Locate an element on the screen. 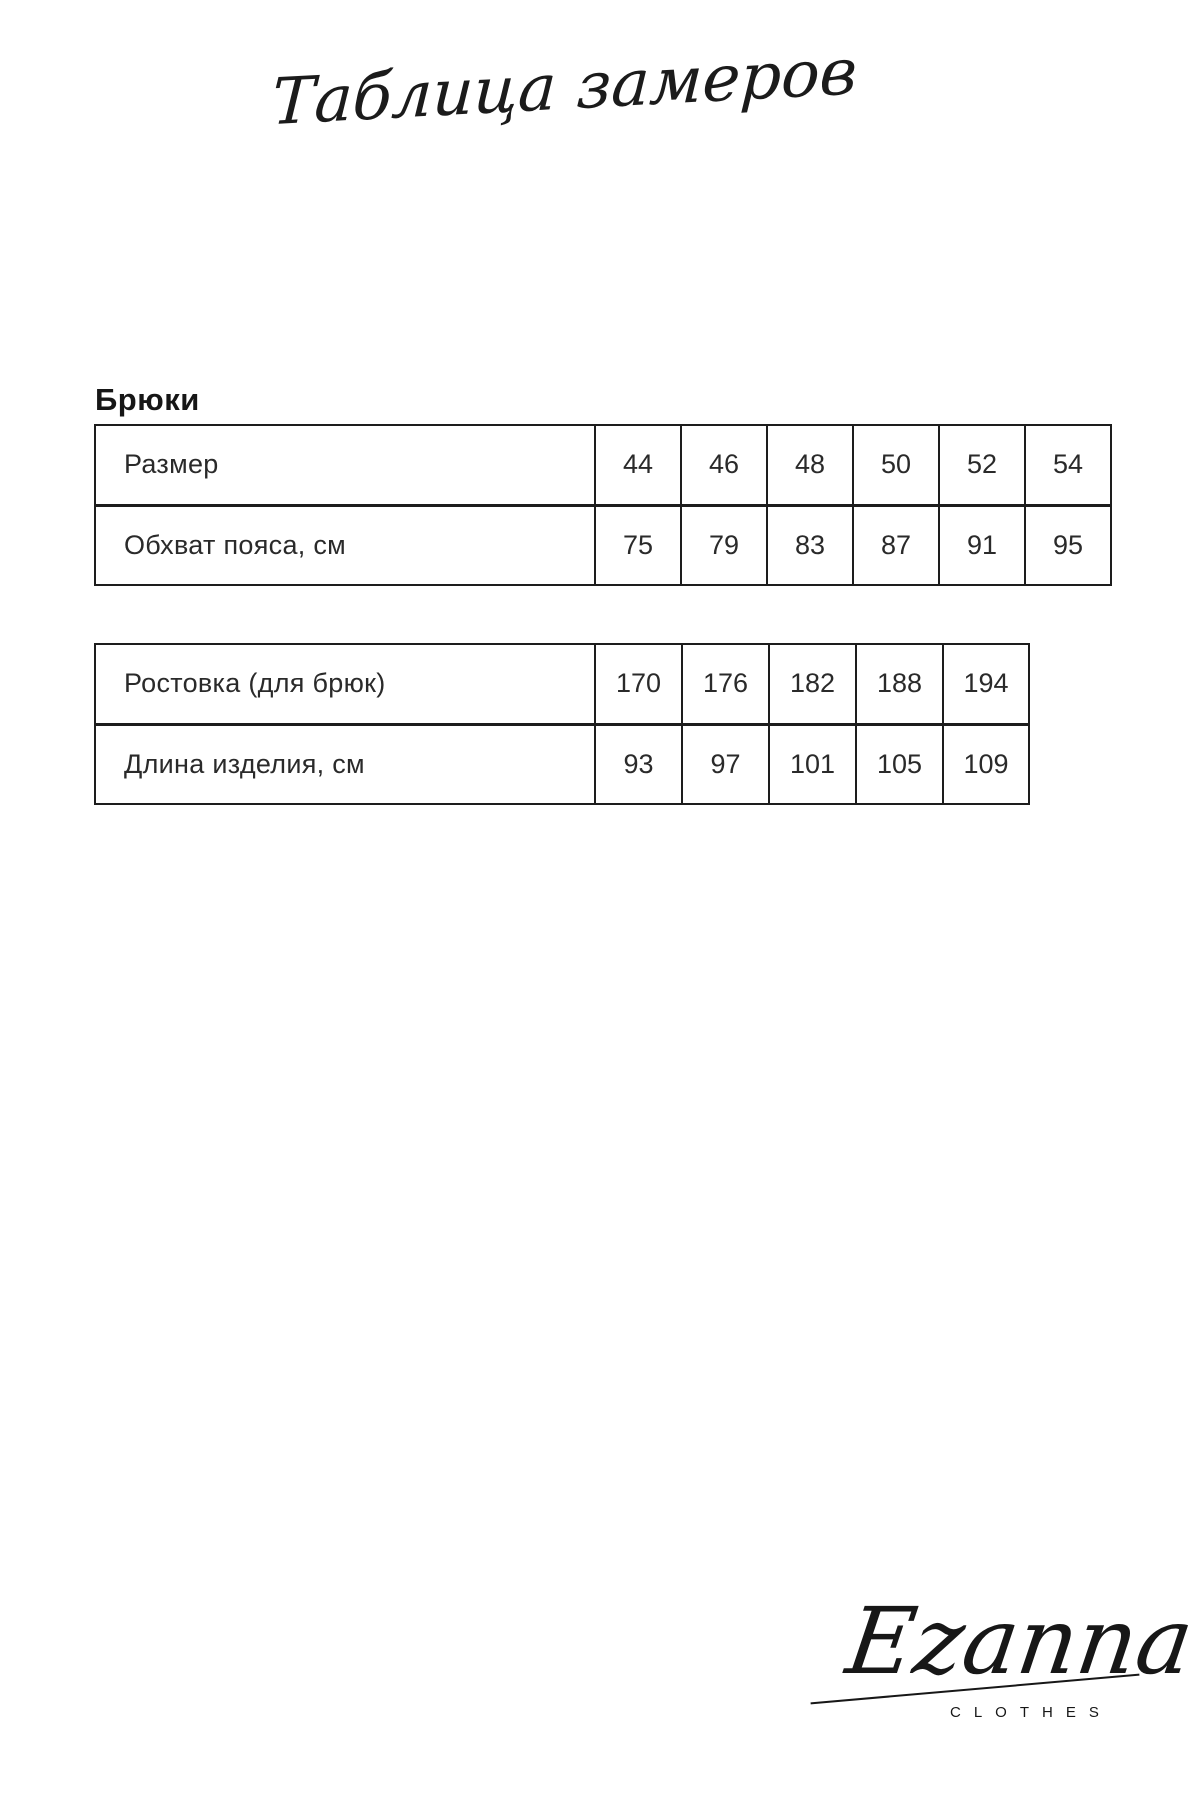 The image size is (1200, 1800). row-label: Размер is located at coordinates (345, 465).